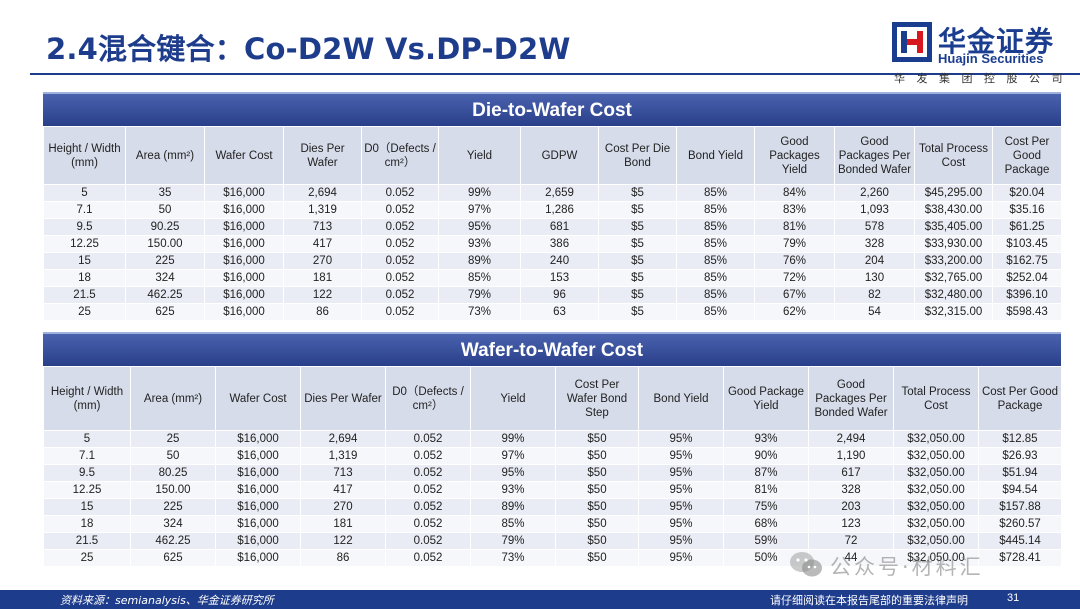 The height and width of the screenshot is (609, 1080). Describe the element at coordinates (874, 227) in the screenshot. I see `table-cell: 578` at that location.